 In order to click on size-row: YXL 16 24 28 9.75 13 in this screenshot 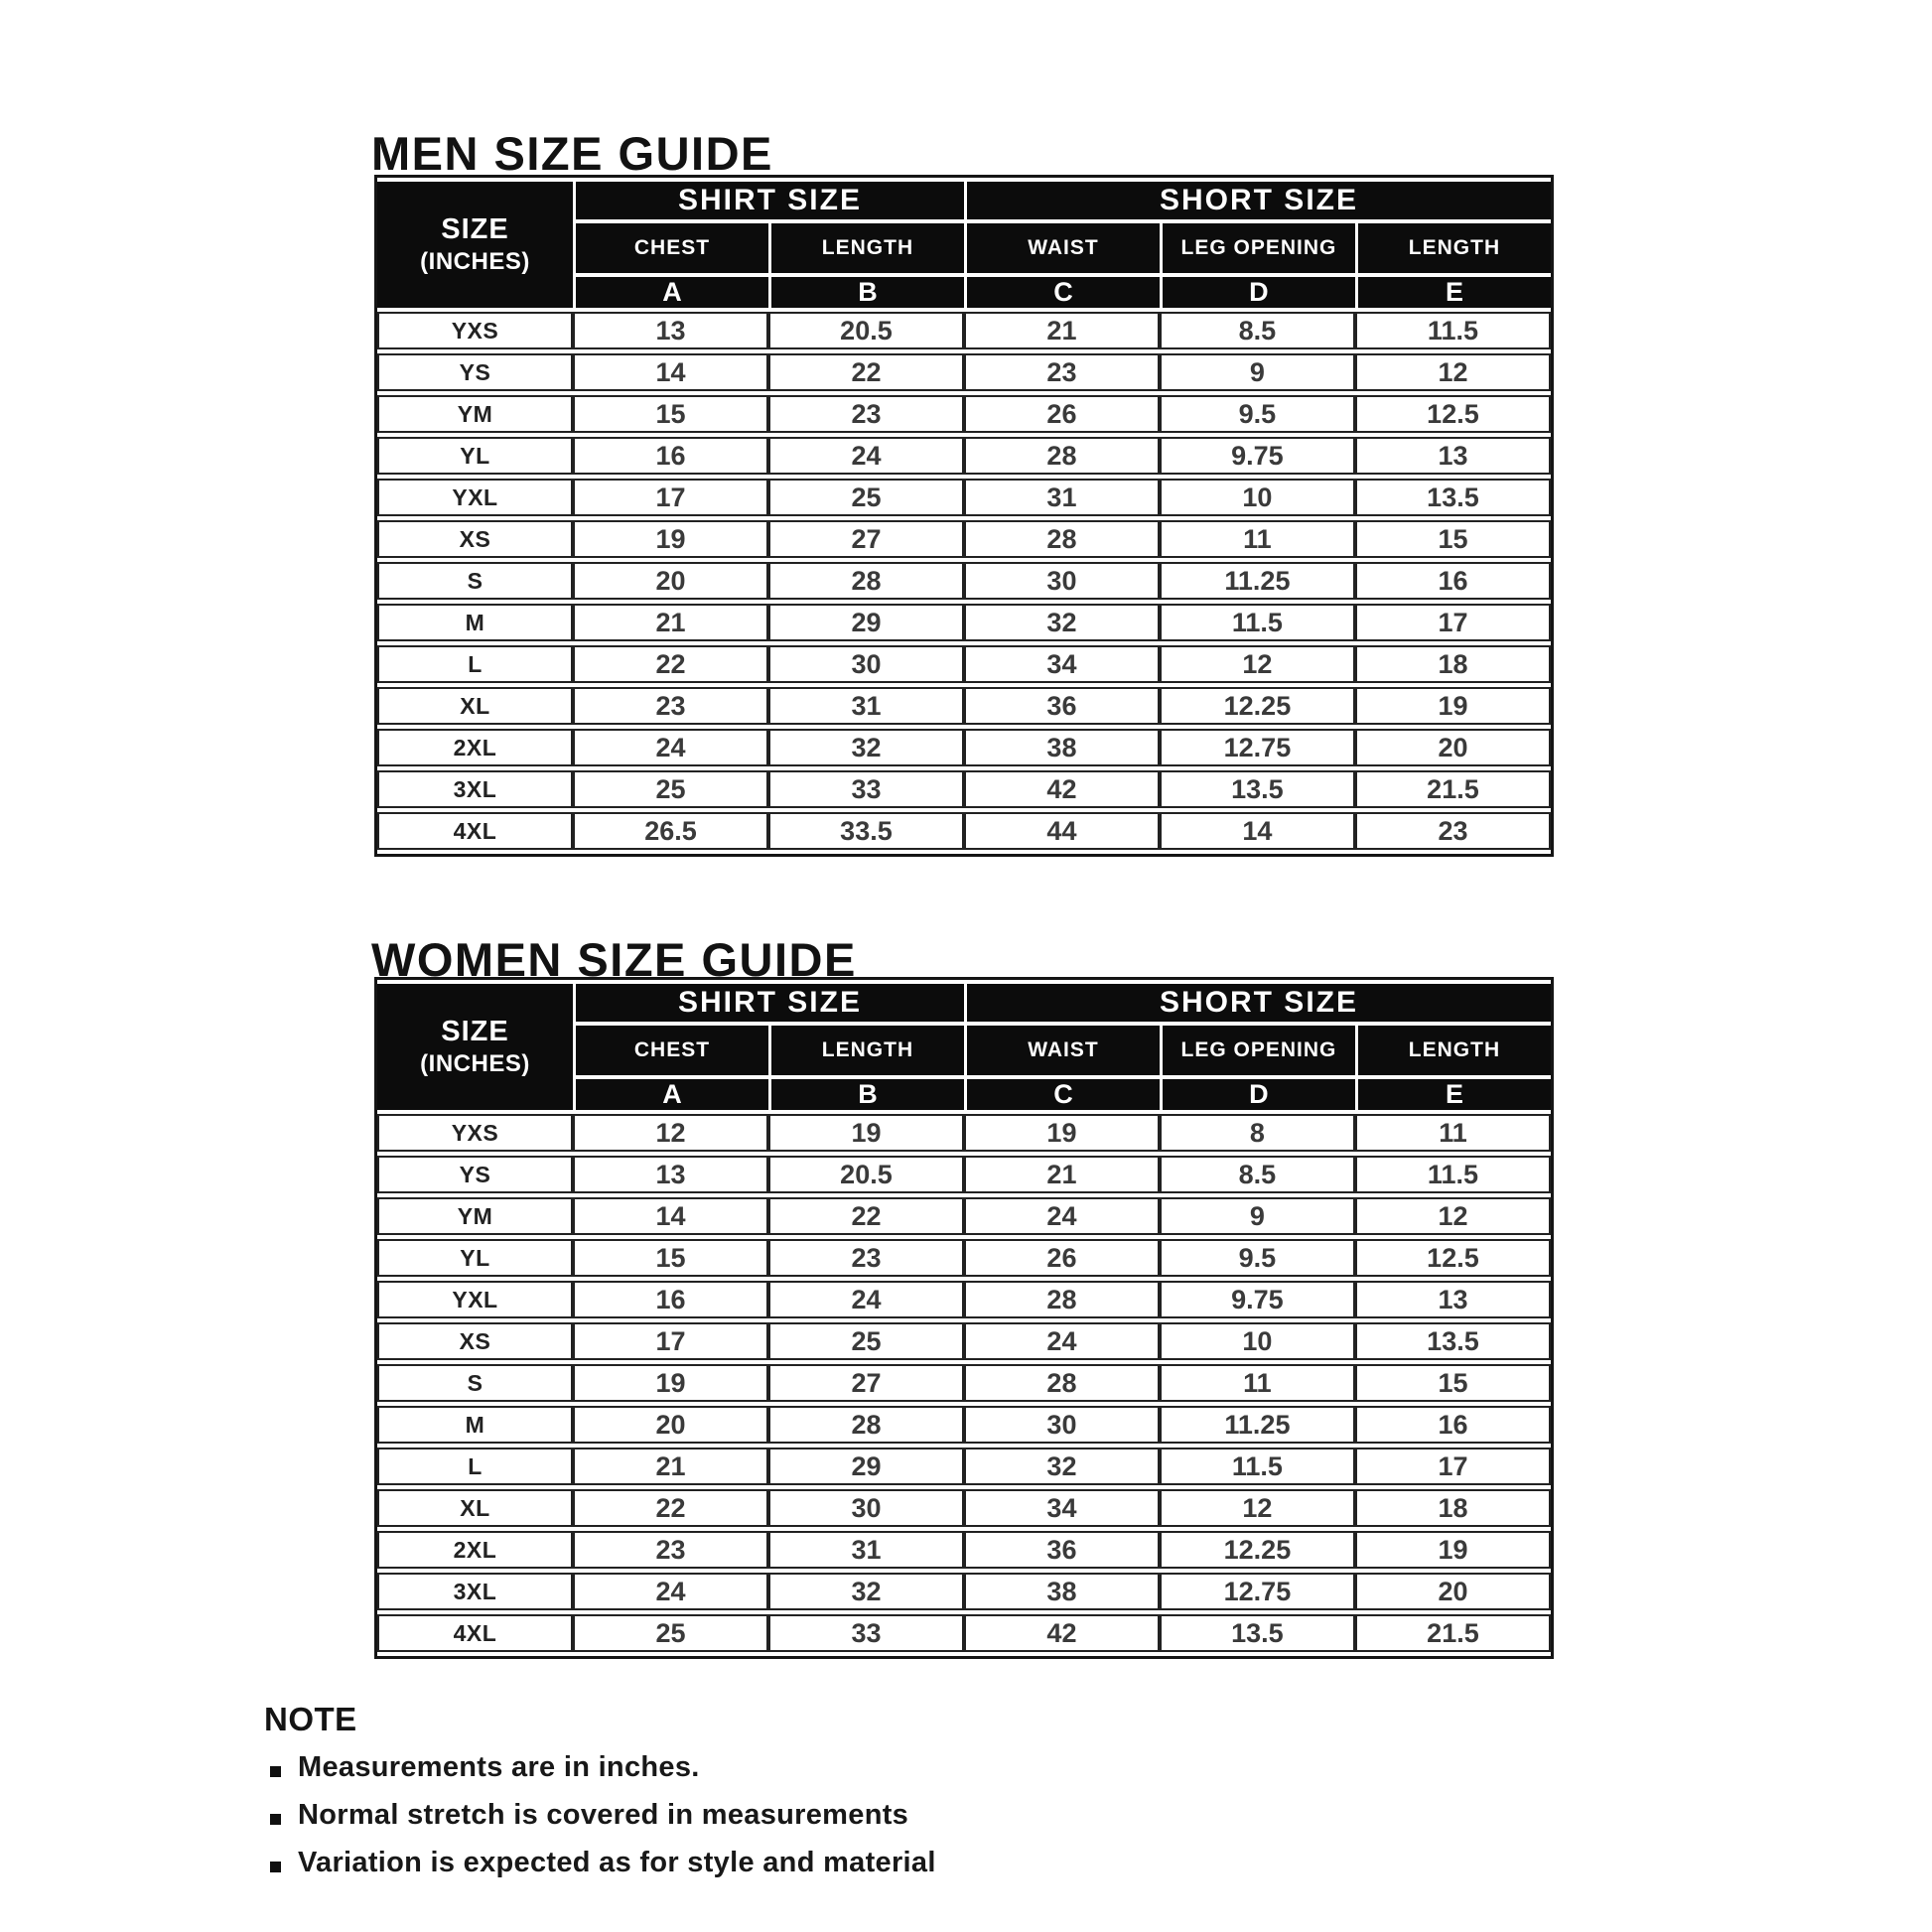, I will do `click(964, 1300)`.